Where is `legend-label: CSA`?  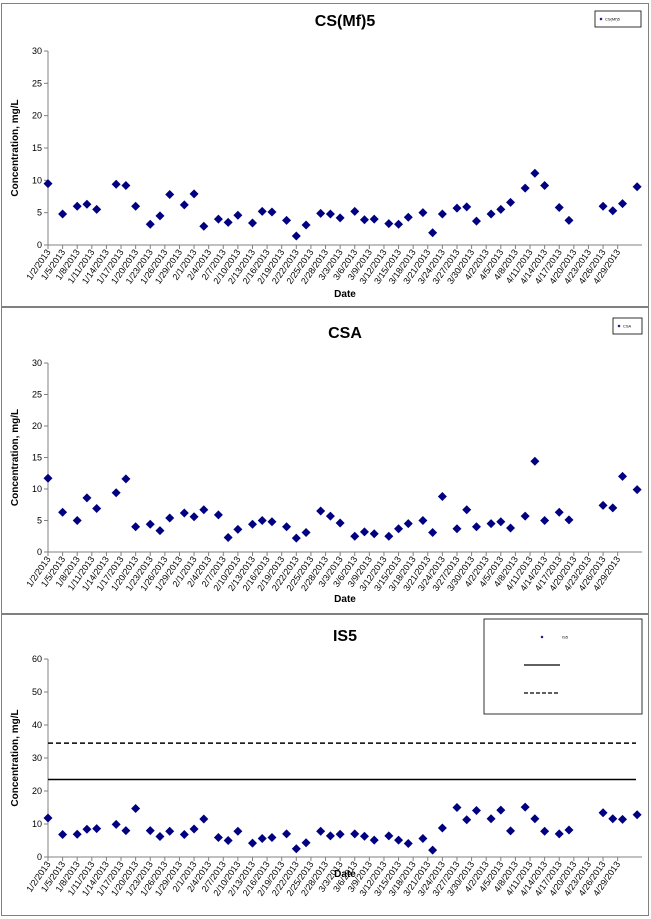 legend-label: CSA is located at coordinates (627, 326).